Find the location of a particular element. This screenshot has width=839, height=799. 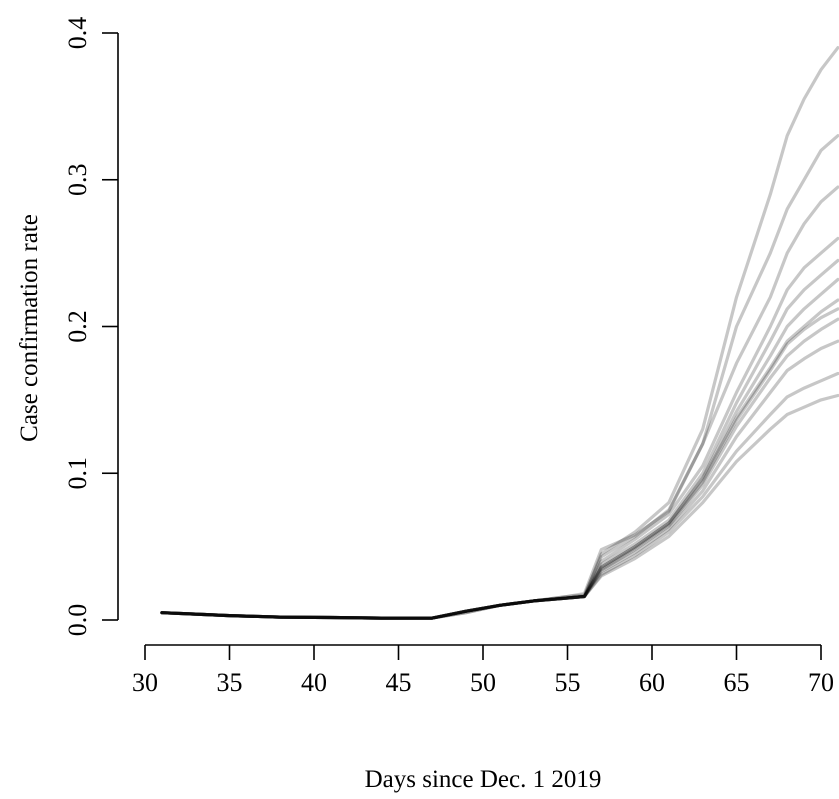

x-tick-label-30: 30 is located at coordinates (145, 682).